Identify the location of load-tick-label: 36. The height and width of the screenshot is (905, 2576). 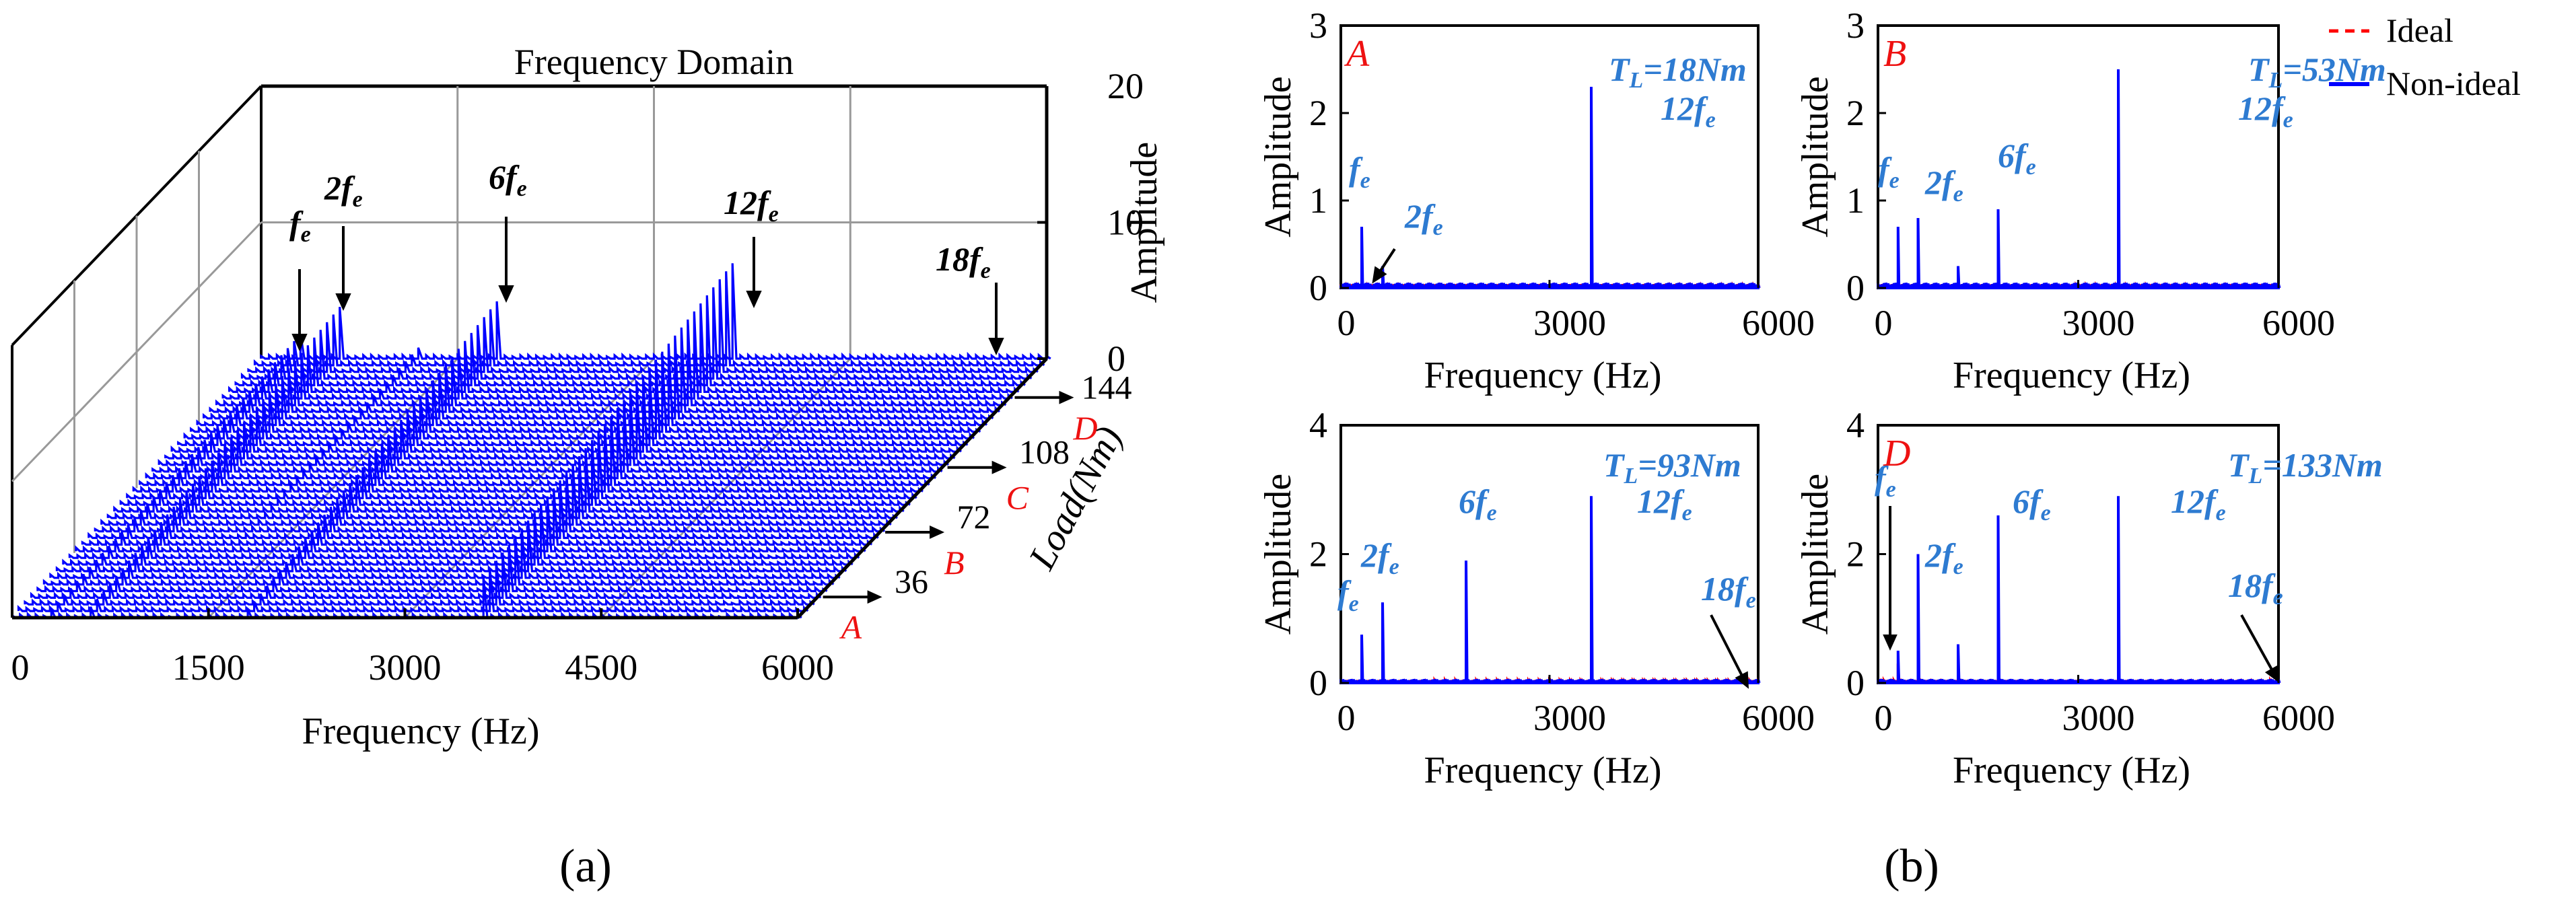
(911, 581).